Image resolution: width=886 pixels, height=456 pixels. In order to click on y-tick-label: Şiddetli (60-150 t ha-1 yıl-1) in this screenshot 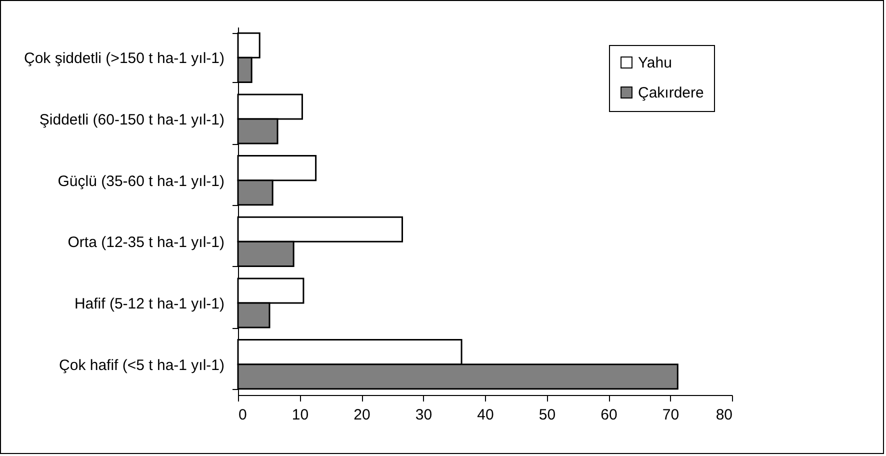, I will do `click(131, 120)`.